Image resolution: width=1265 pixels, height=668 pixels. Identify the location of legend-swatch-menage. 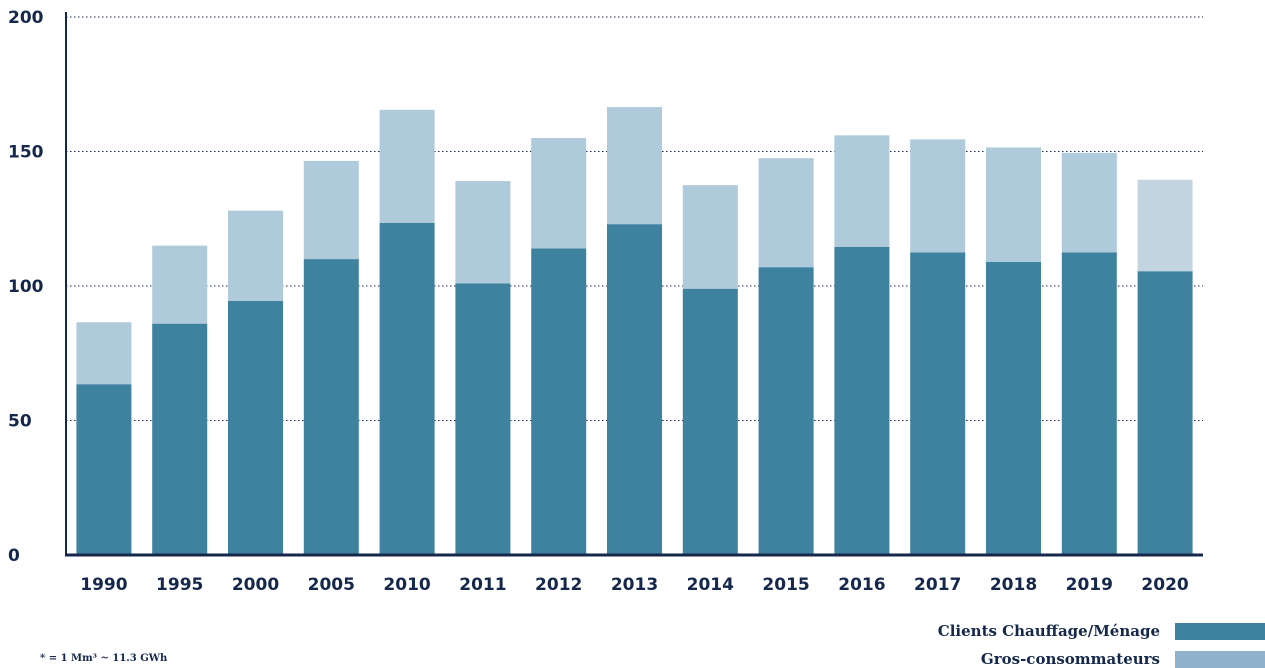
(1220, 631).